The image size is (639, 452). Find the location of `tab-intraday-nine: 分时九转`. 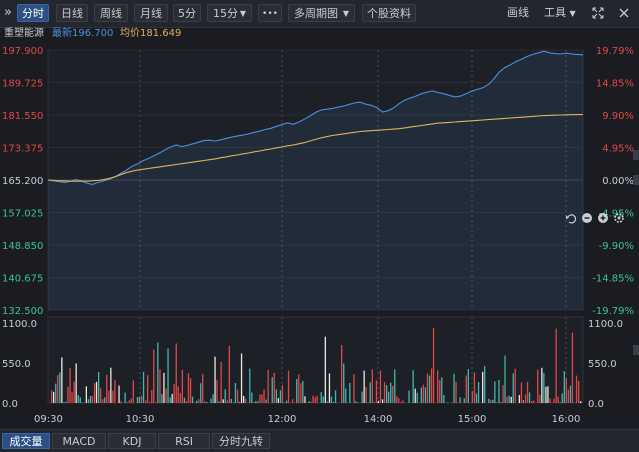

tab-intraday-nine: 分时九转 is located at coordinates (241, 441).